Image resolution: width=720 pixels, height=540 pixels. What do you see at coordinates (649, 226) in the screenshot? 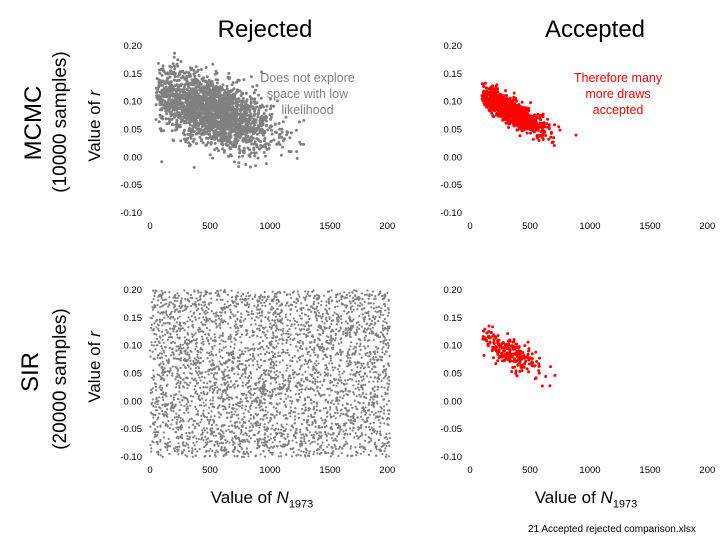
I see `x-tick-label: 1500` at bounding box center [649, 226].